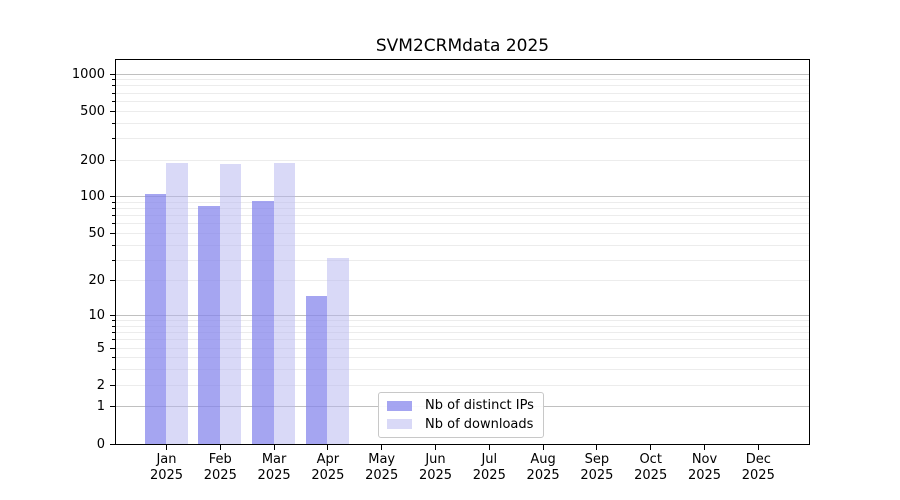  What do you see at coordinates (166, 467) in the screenshot?
I see `x-tick-label: Jan 2025` at bounding box center [166, 467].